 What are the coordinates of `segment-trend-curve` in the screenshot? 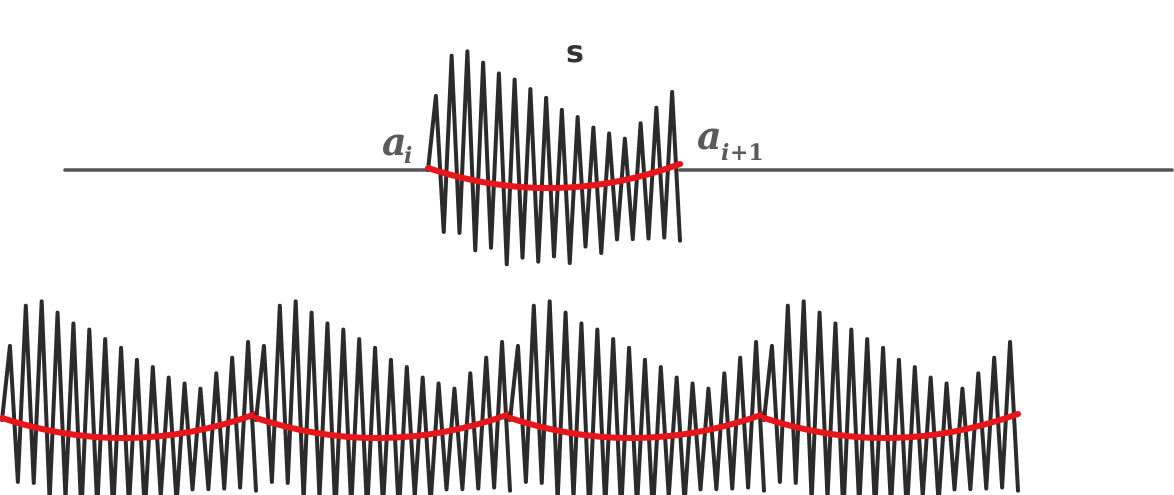 It's located at (554, 176).